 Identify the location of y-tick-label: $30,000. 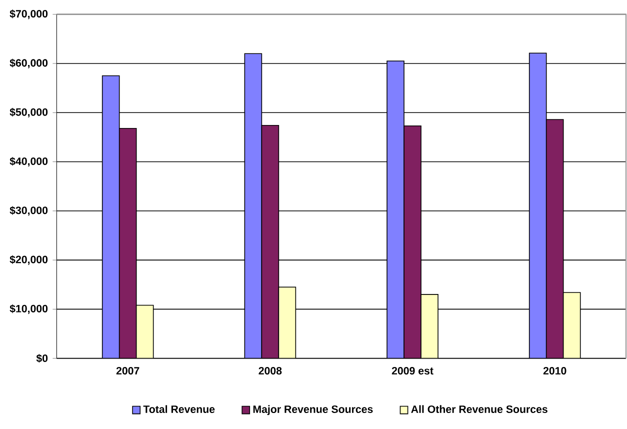
(29, 211).